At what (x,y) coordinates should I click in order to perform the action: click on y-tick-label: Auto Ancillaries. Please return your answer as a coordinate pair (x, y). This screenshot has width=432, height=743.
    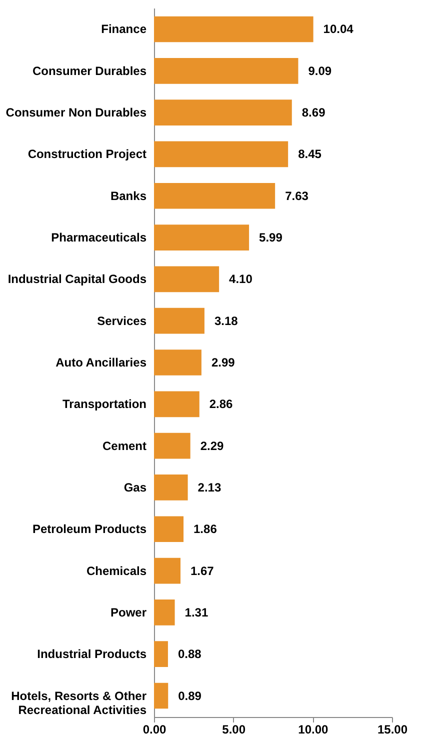
    Looking at the image, I should click on (101, 363).